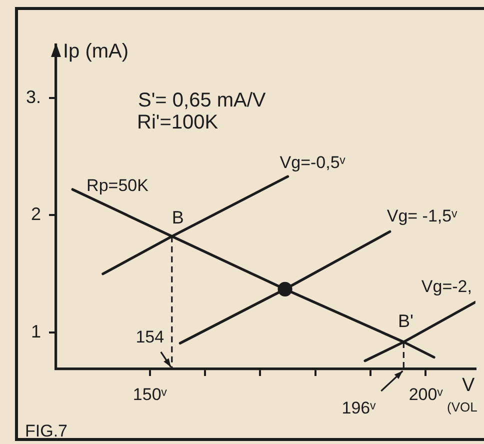 The image size is (484, 444). What do you see at coordinates (359, 408) in the screenshot?
I see `text: 196ᵛ` at bounding box center [359, 408].